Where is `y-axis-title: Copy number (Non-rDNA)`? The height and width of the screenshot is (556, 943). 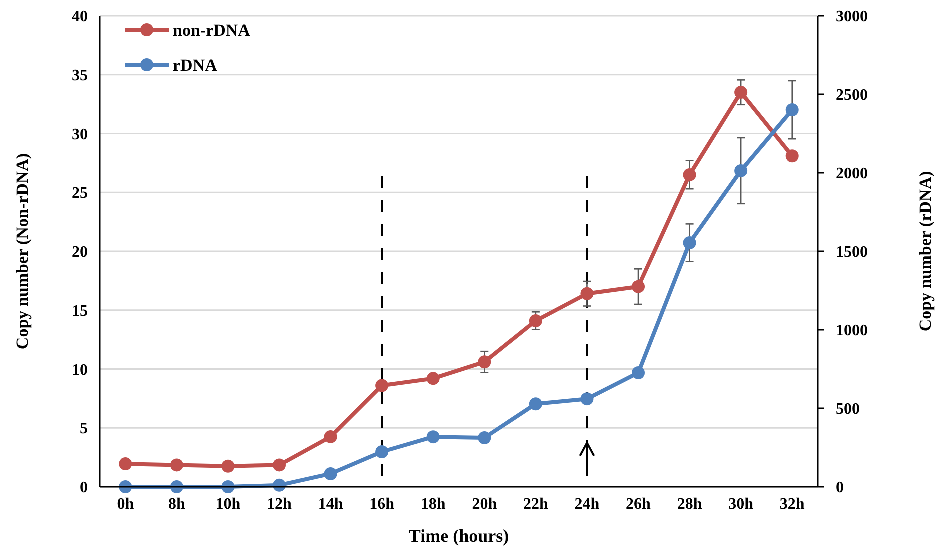 y-axis-title: Copy number (Non-rDNA) is located at coordinates (22, 251).